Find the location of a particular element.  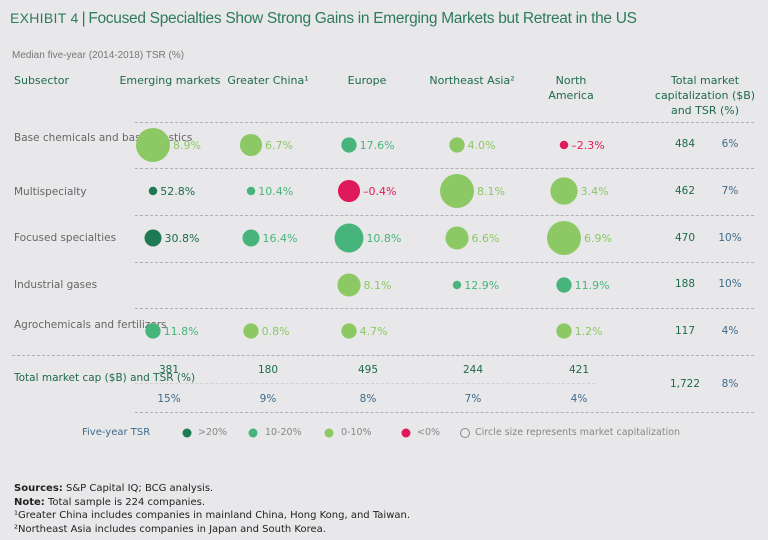

column-header-north-america: North America is located at coordinates (571, 88).